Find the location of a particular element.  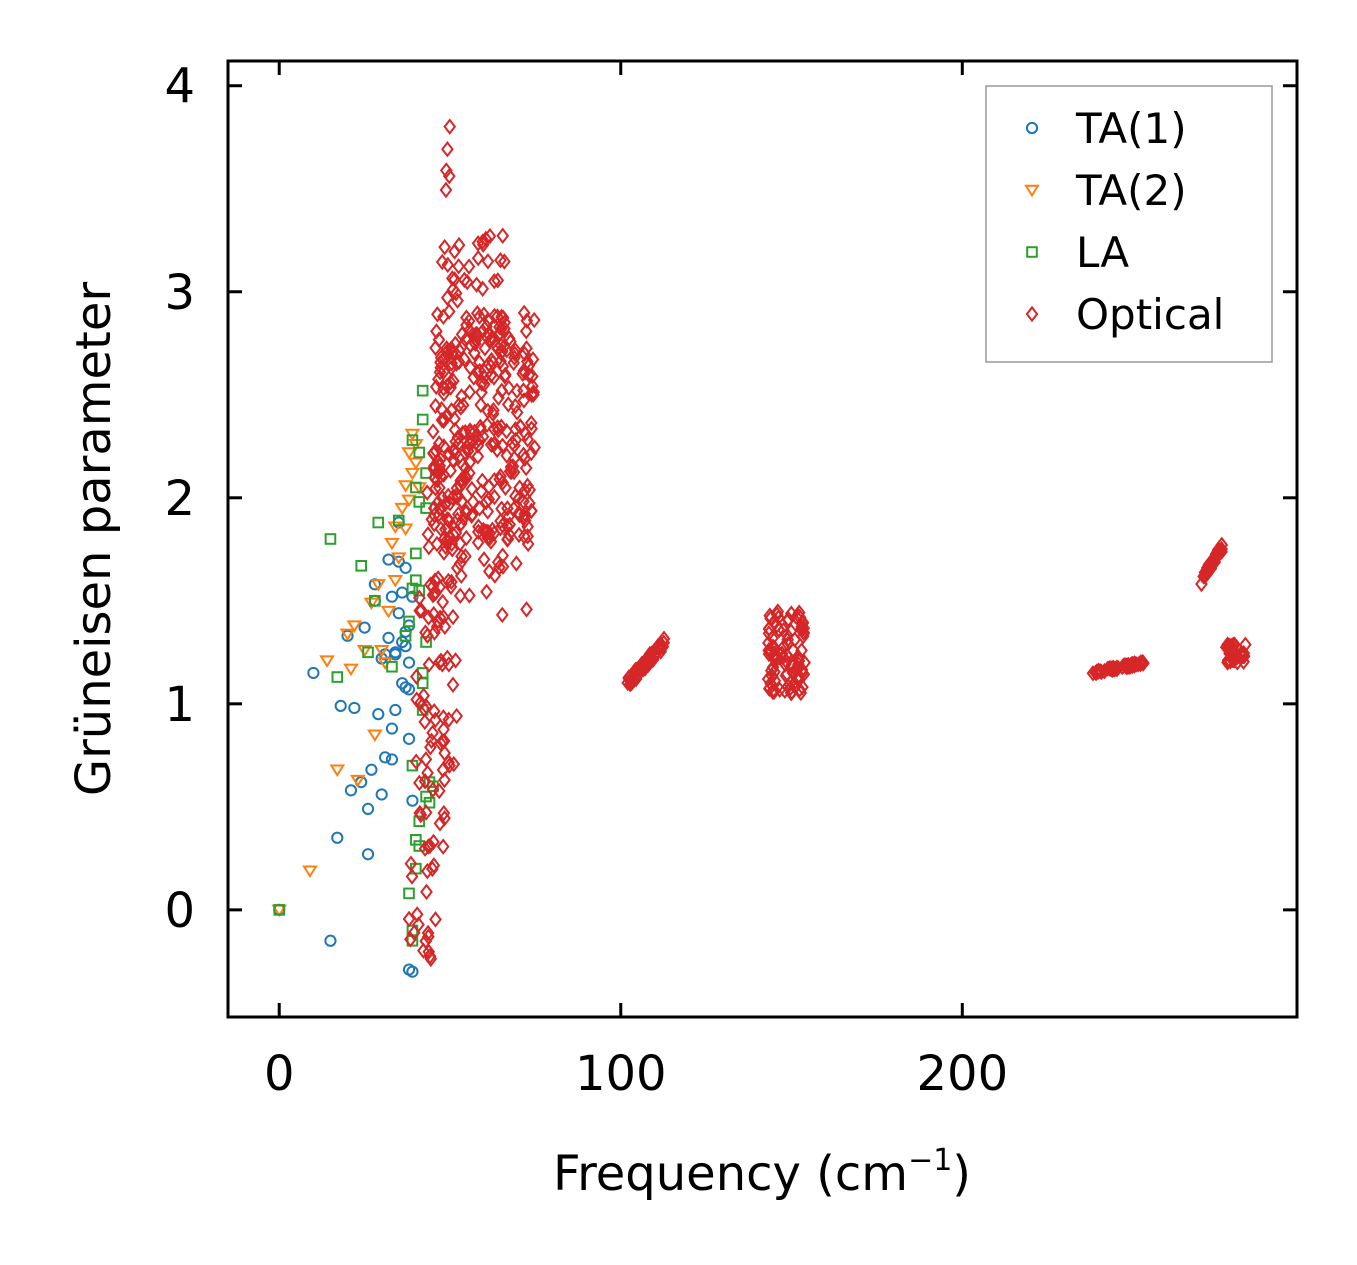

x-tick-label: 100 is located at coordinates (621, 1074).